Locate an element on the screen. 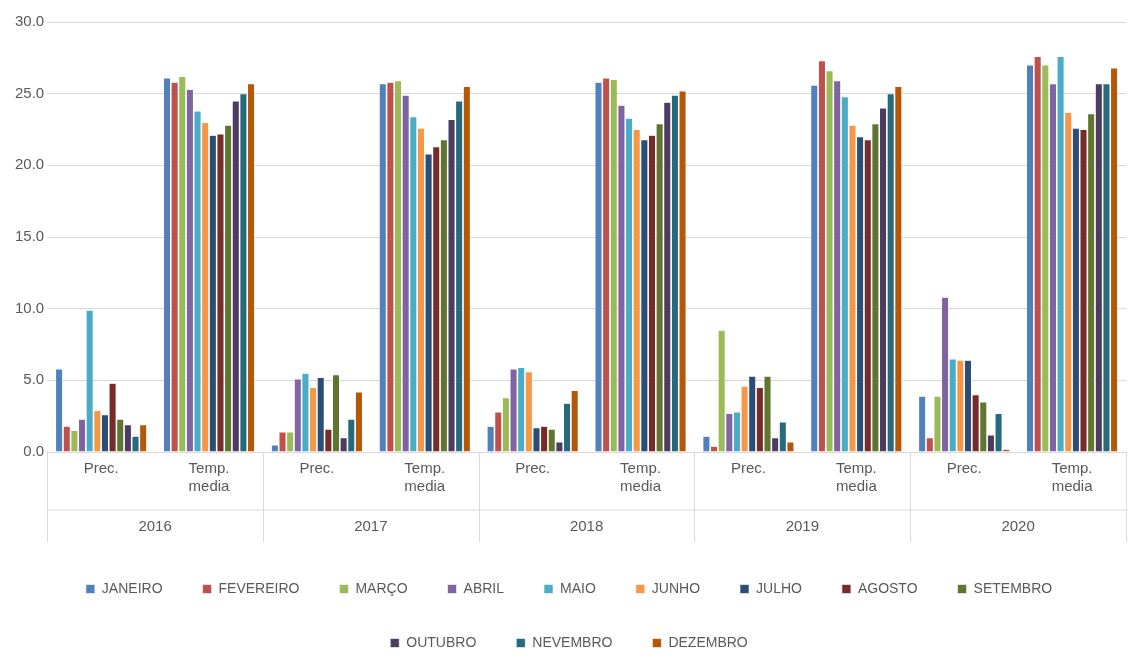 This screenshot has height=668, width=1142. y-tick-label: 25.0 is located at coordinates (29, 92).